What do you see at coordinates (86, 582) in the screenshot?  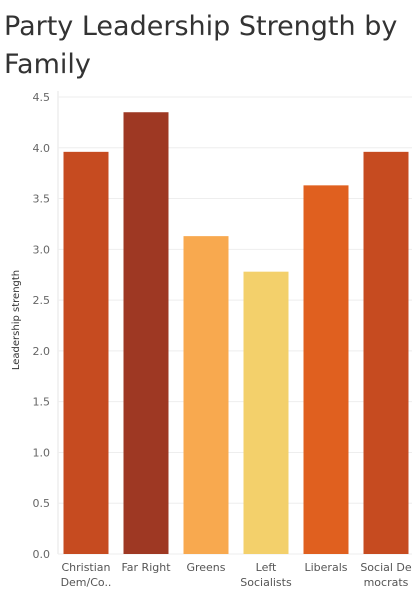 I see `x-category-label: Dem/Co..` at bounding box center [86, 582].